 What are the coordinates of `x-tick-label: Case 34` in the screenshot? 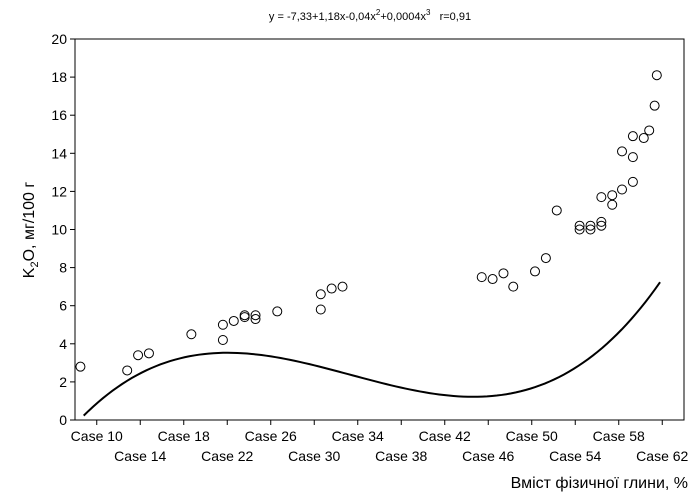 It's located at (358, 436).